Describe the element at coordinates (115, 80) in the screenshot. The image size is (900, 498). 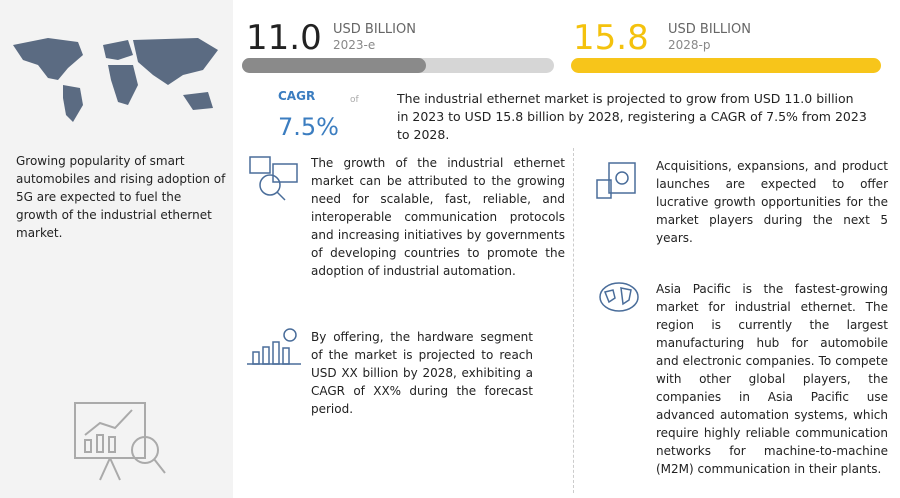
I see `world-map` at that location.